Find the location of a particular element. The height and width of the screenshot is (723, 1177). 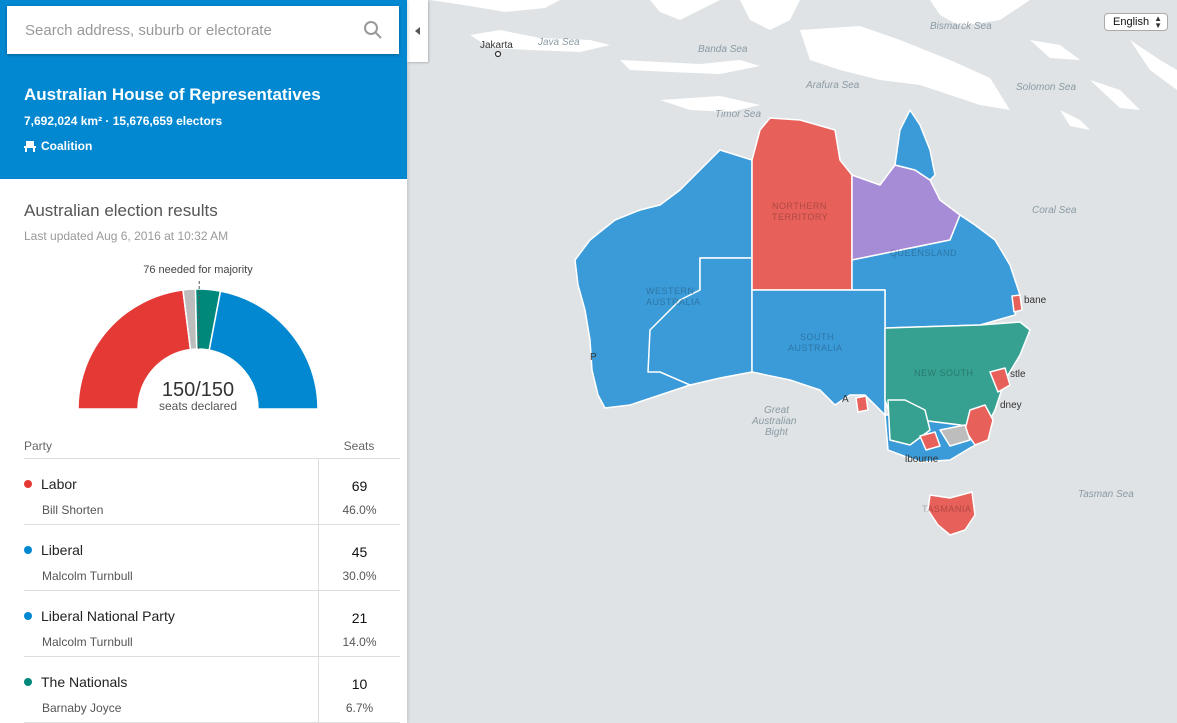

party-cell: Liberal Malcolm Turnbull is located at coordinates (171, 557).